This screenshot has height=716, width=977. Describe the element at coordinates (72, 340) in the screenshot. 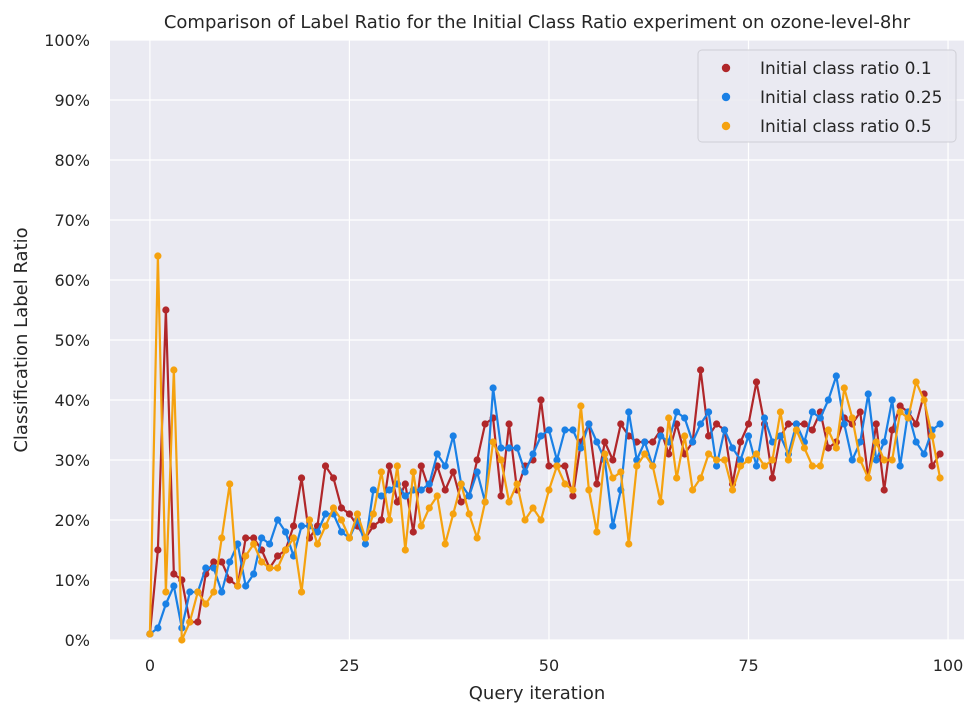

I see `y-tick-label: 50%` at that location.